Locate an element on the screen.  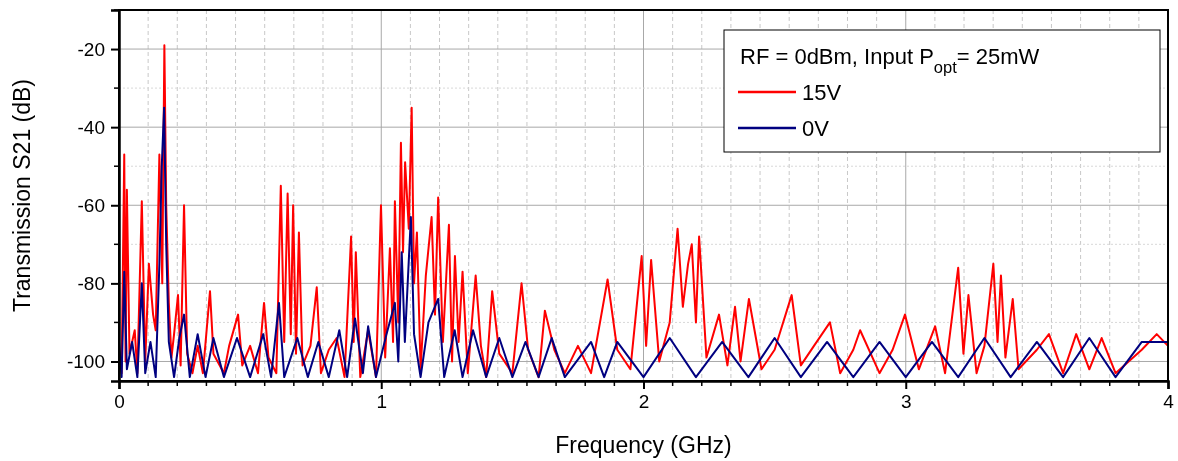
legend-label: 0V is located at coordinates (816, 128).